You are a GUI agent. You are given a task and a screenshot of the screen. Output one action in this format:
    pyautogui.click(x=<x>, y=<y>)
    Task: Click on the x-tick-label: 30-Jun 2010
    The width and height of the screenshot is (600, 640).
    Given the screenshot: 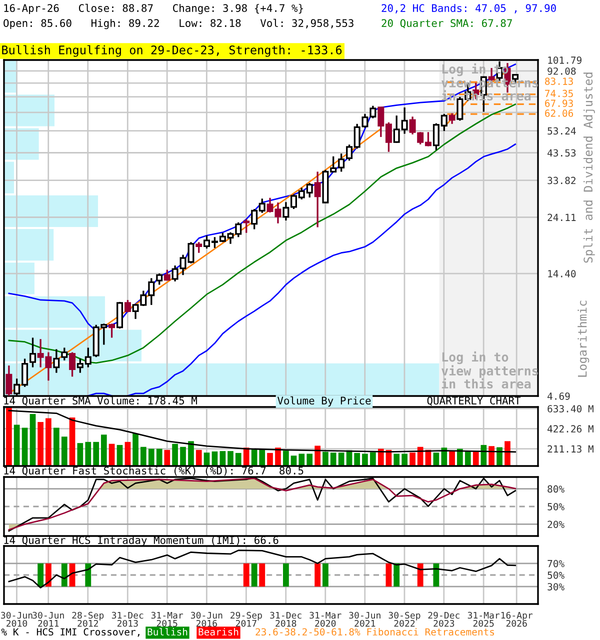 What is the action you would take?
    pyautogui.click(x=16, y=619)
    